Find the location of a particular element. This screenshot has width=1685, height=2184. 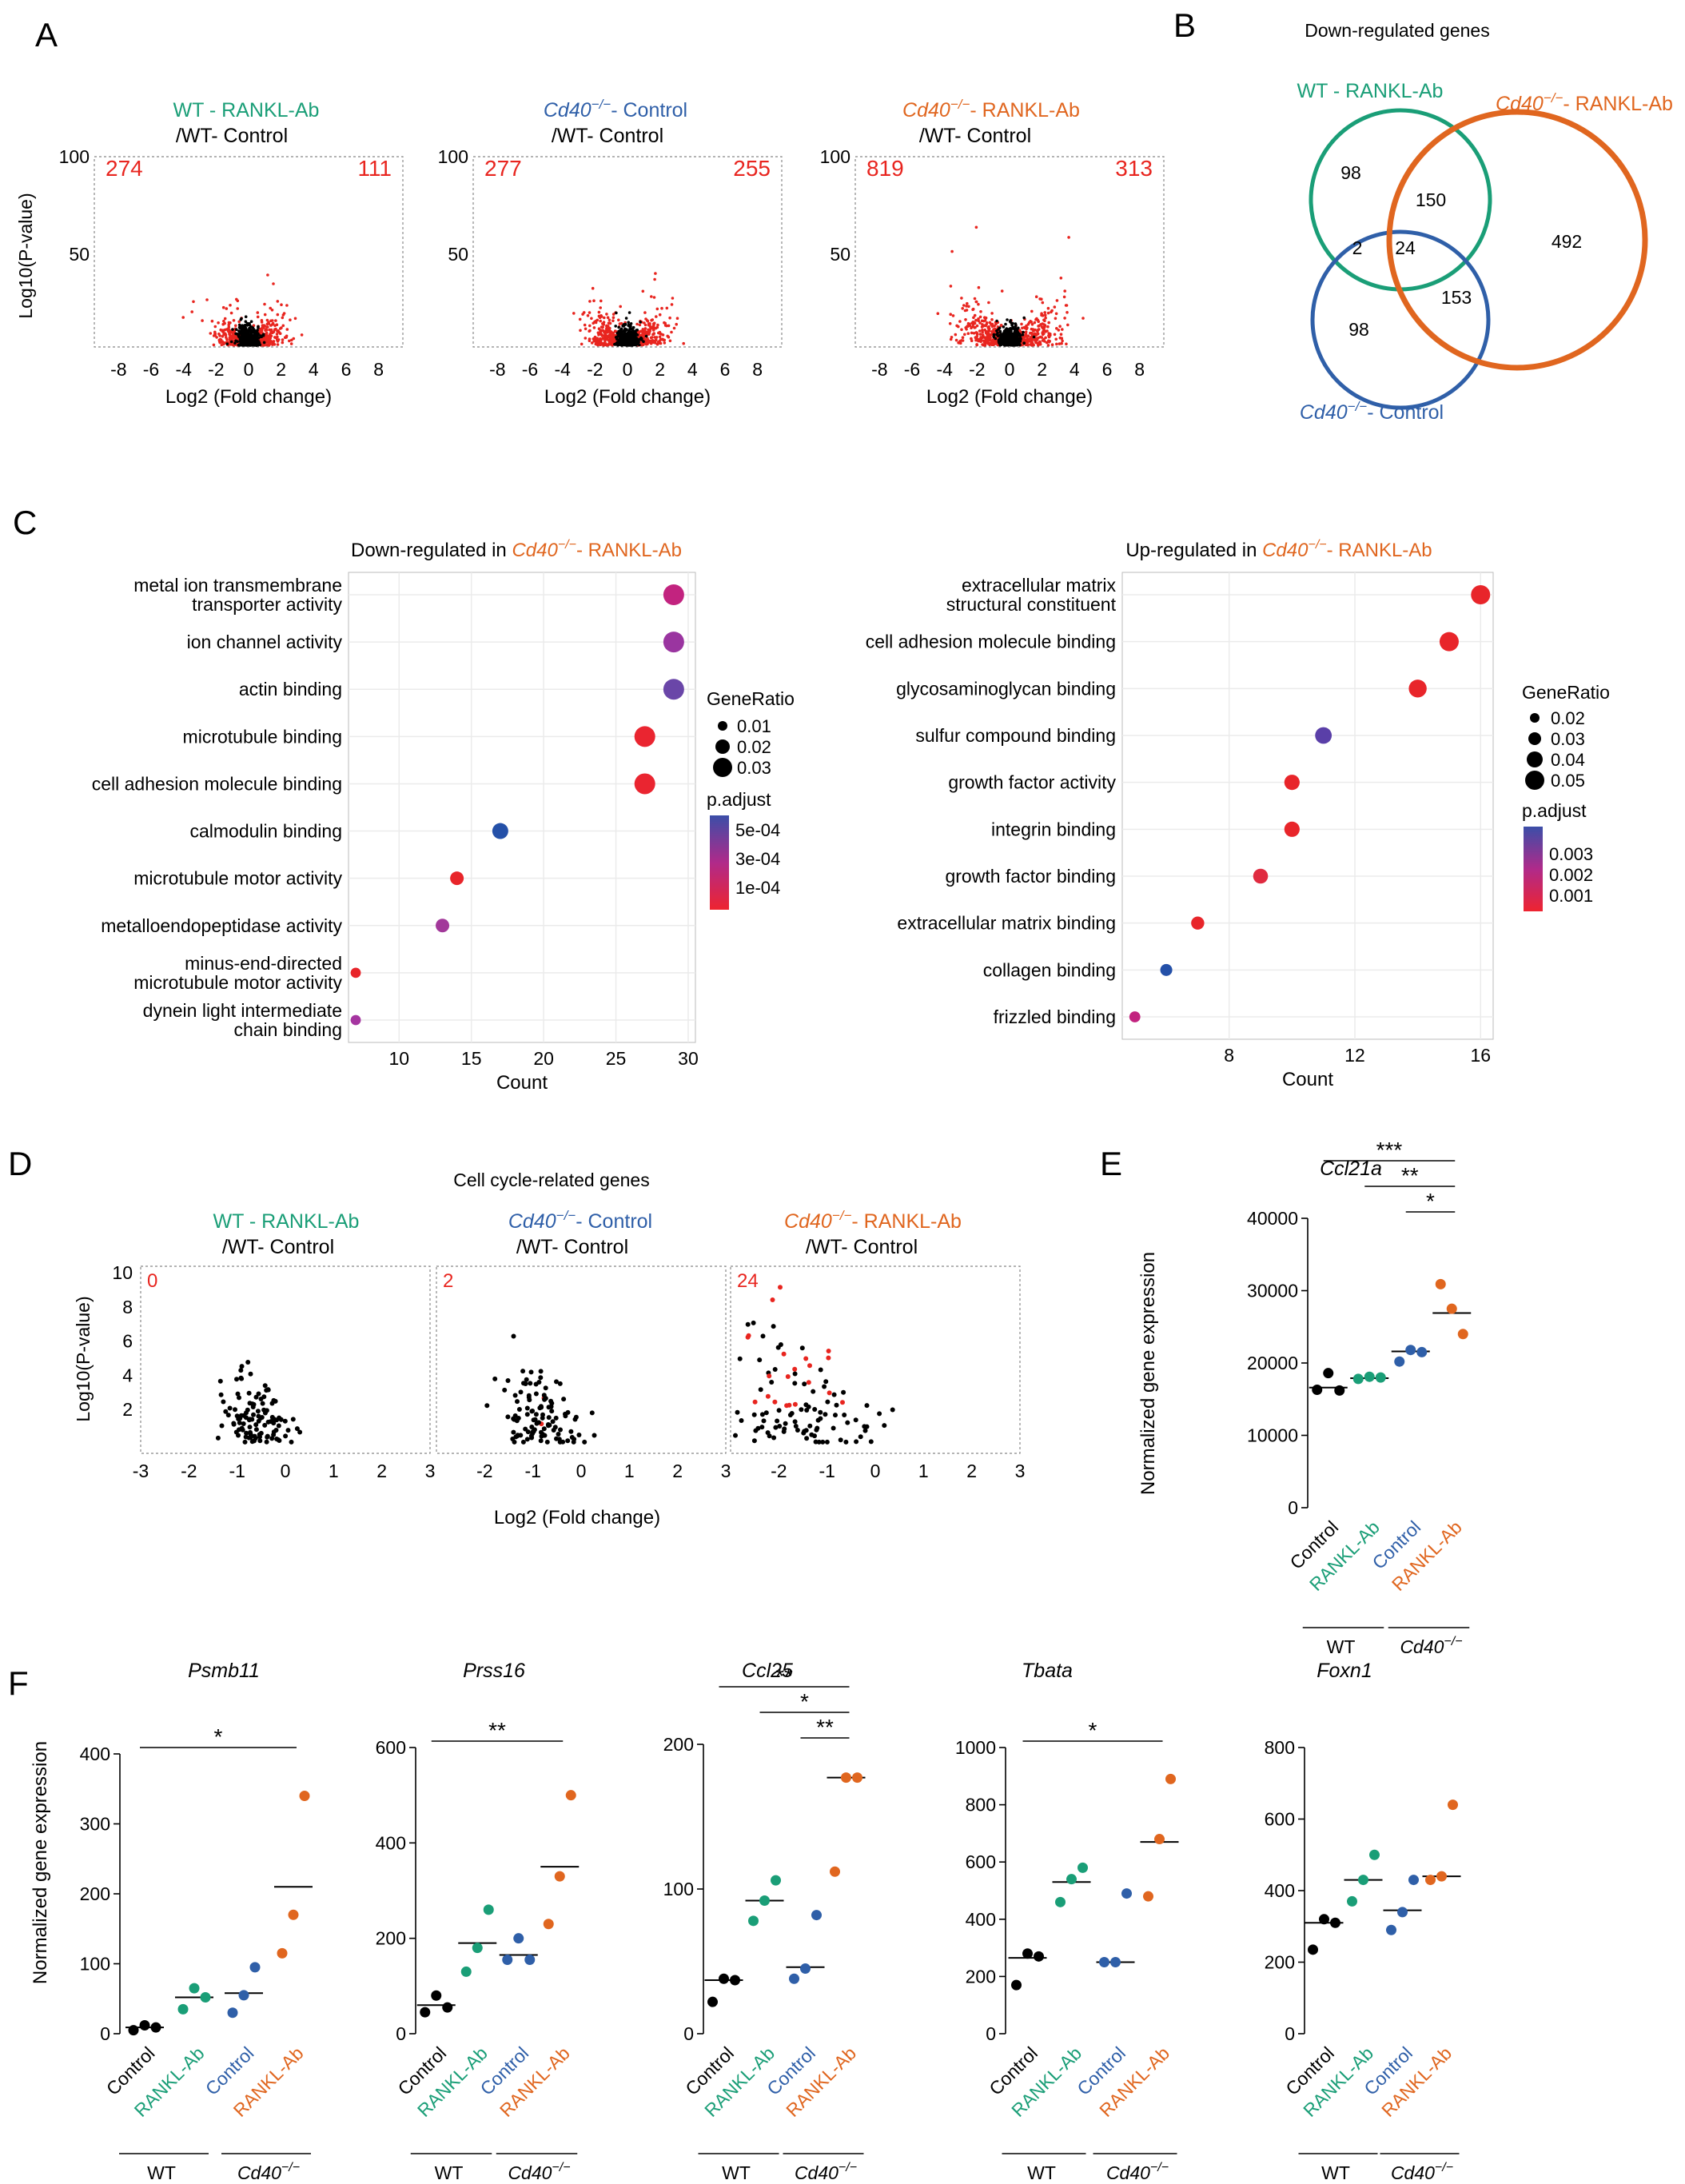

cc-x-tick: 3 is located at coordinates (726, 1471).